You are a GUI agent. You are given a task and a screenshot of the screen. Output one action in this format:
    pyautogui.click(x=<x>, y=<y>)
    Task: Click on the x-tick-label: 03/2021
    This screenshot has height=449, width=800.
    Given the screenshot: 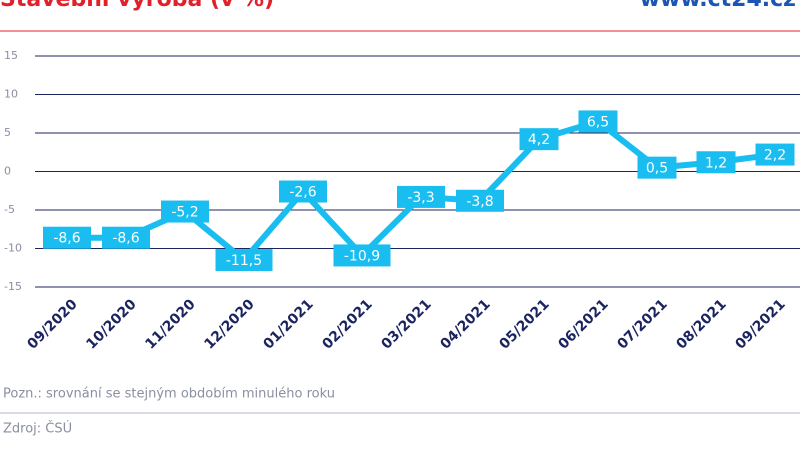 What is the action you would take?
    pyautogui.click(x=406, y=324)
    